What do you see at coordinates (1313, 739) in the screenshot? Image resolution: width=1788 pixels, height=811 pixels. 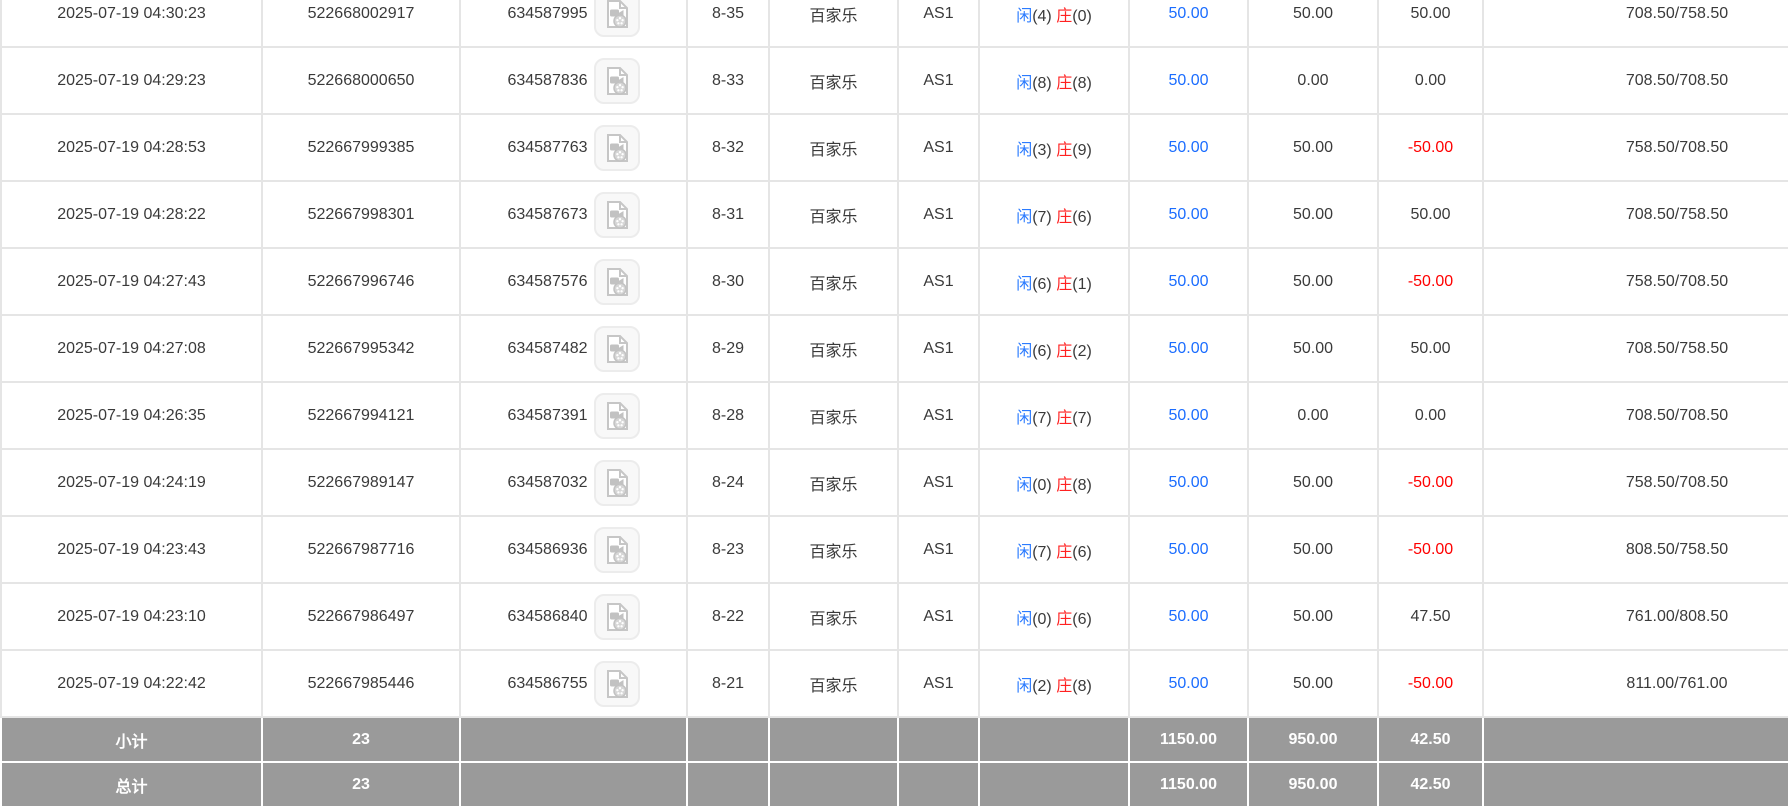 I see `subtotal-valid: 950.00` at bounding box center [1313, 739].